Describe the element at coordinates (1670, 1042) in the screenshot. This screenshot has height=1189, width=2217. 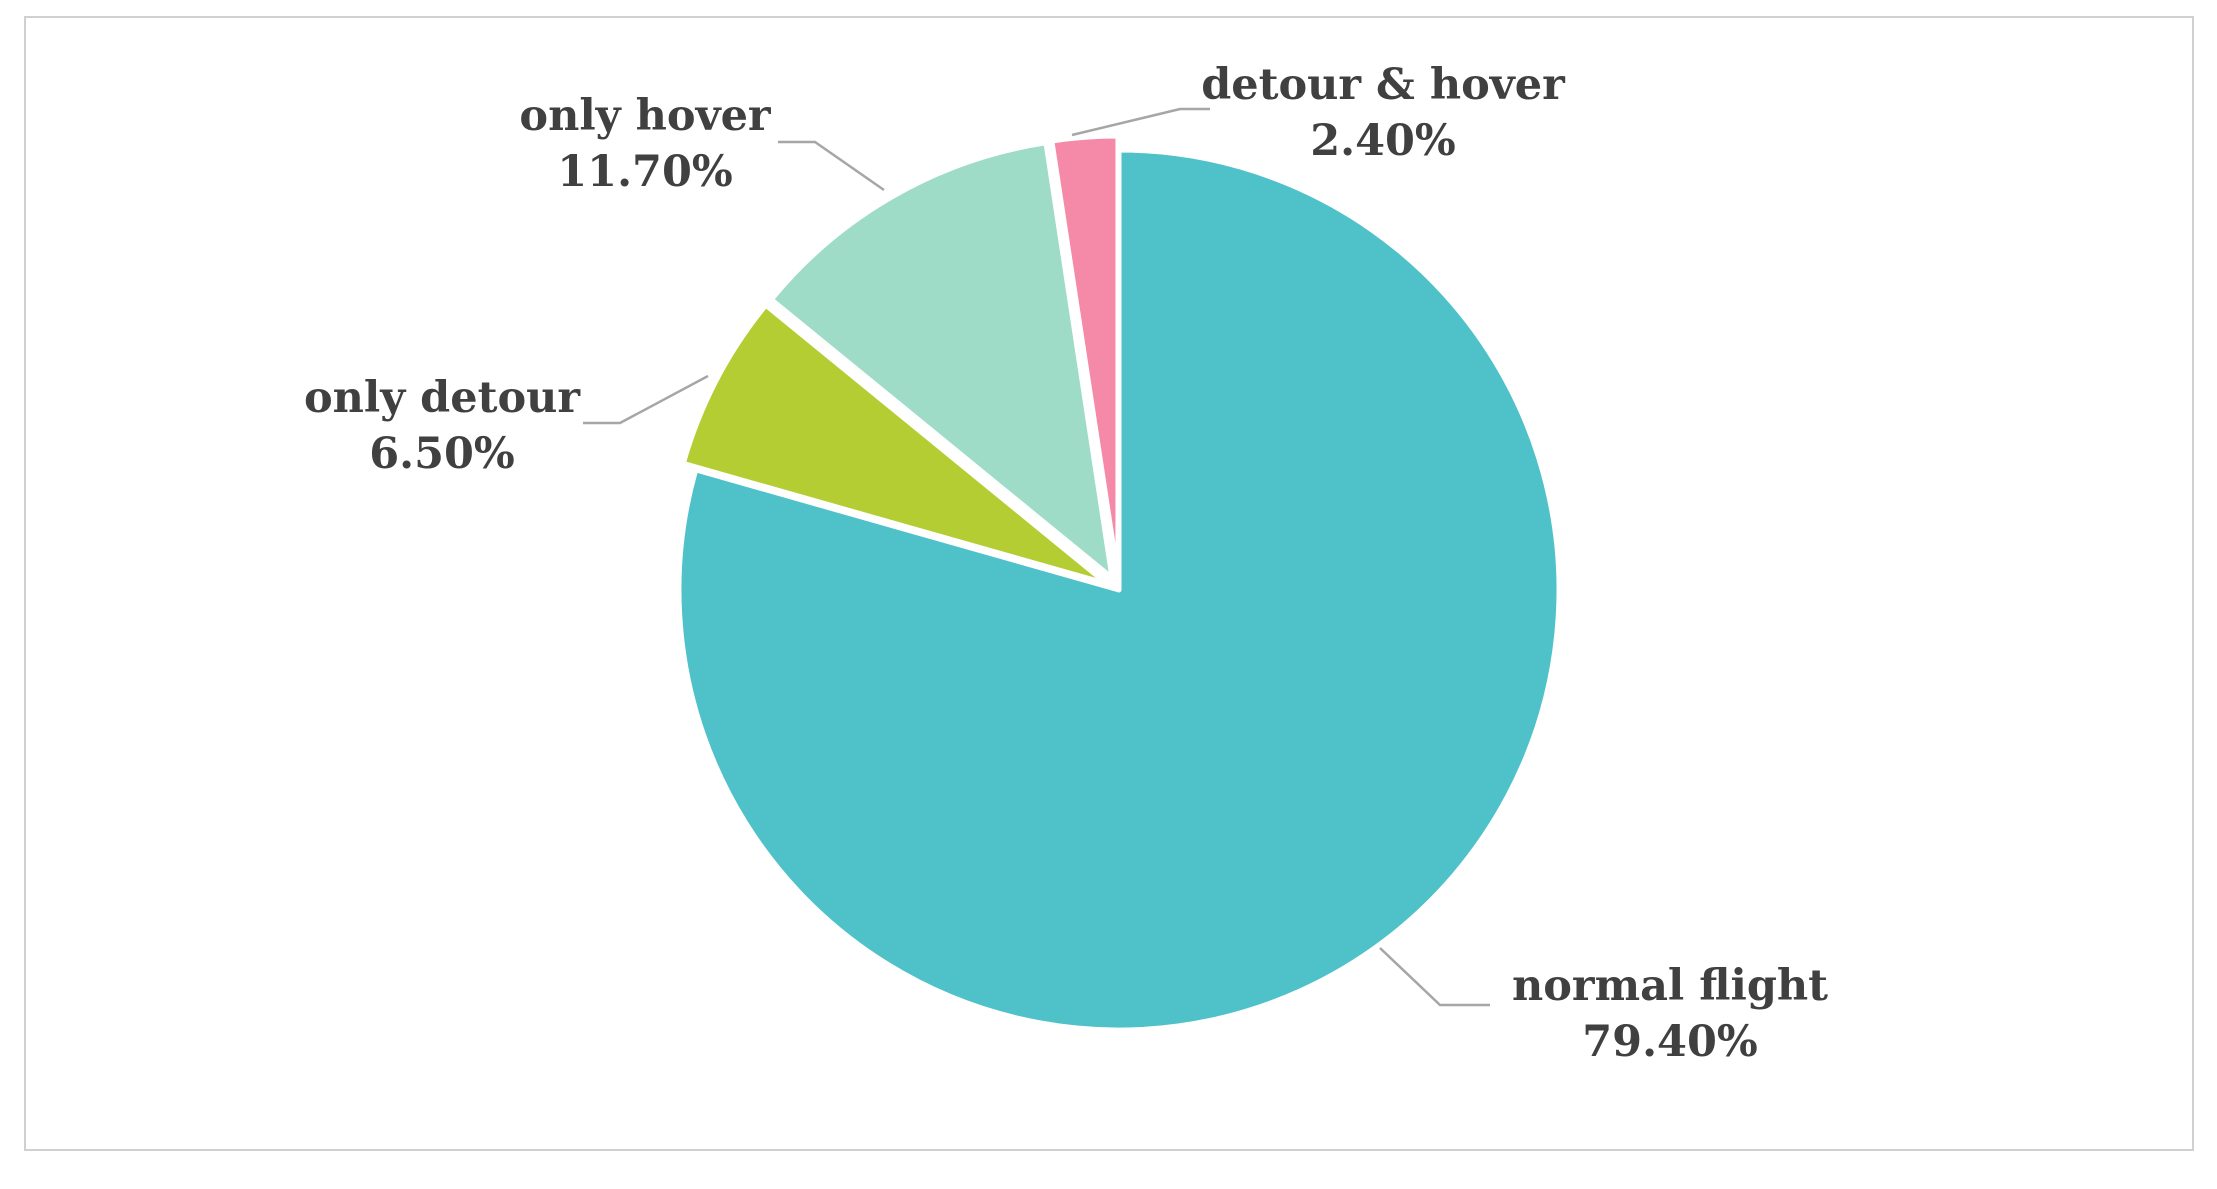
I see `slice-value-normal-flight: 79.40%` at that location.